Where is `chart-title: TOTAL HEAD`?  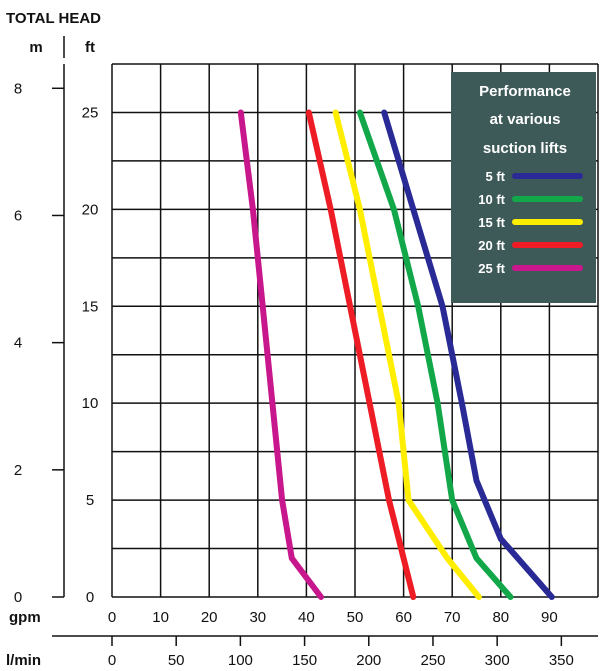 chart-title: TOTAL HEAD is located at coordinates (53, 18).